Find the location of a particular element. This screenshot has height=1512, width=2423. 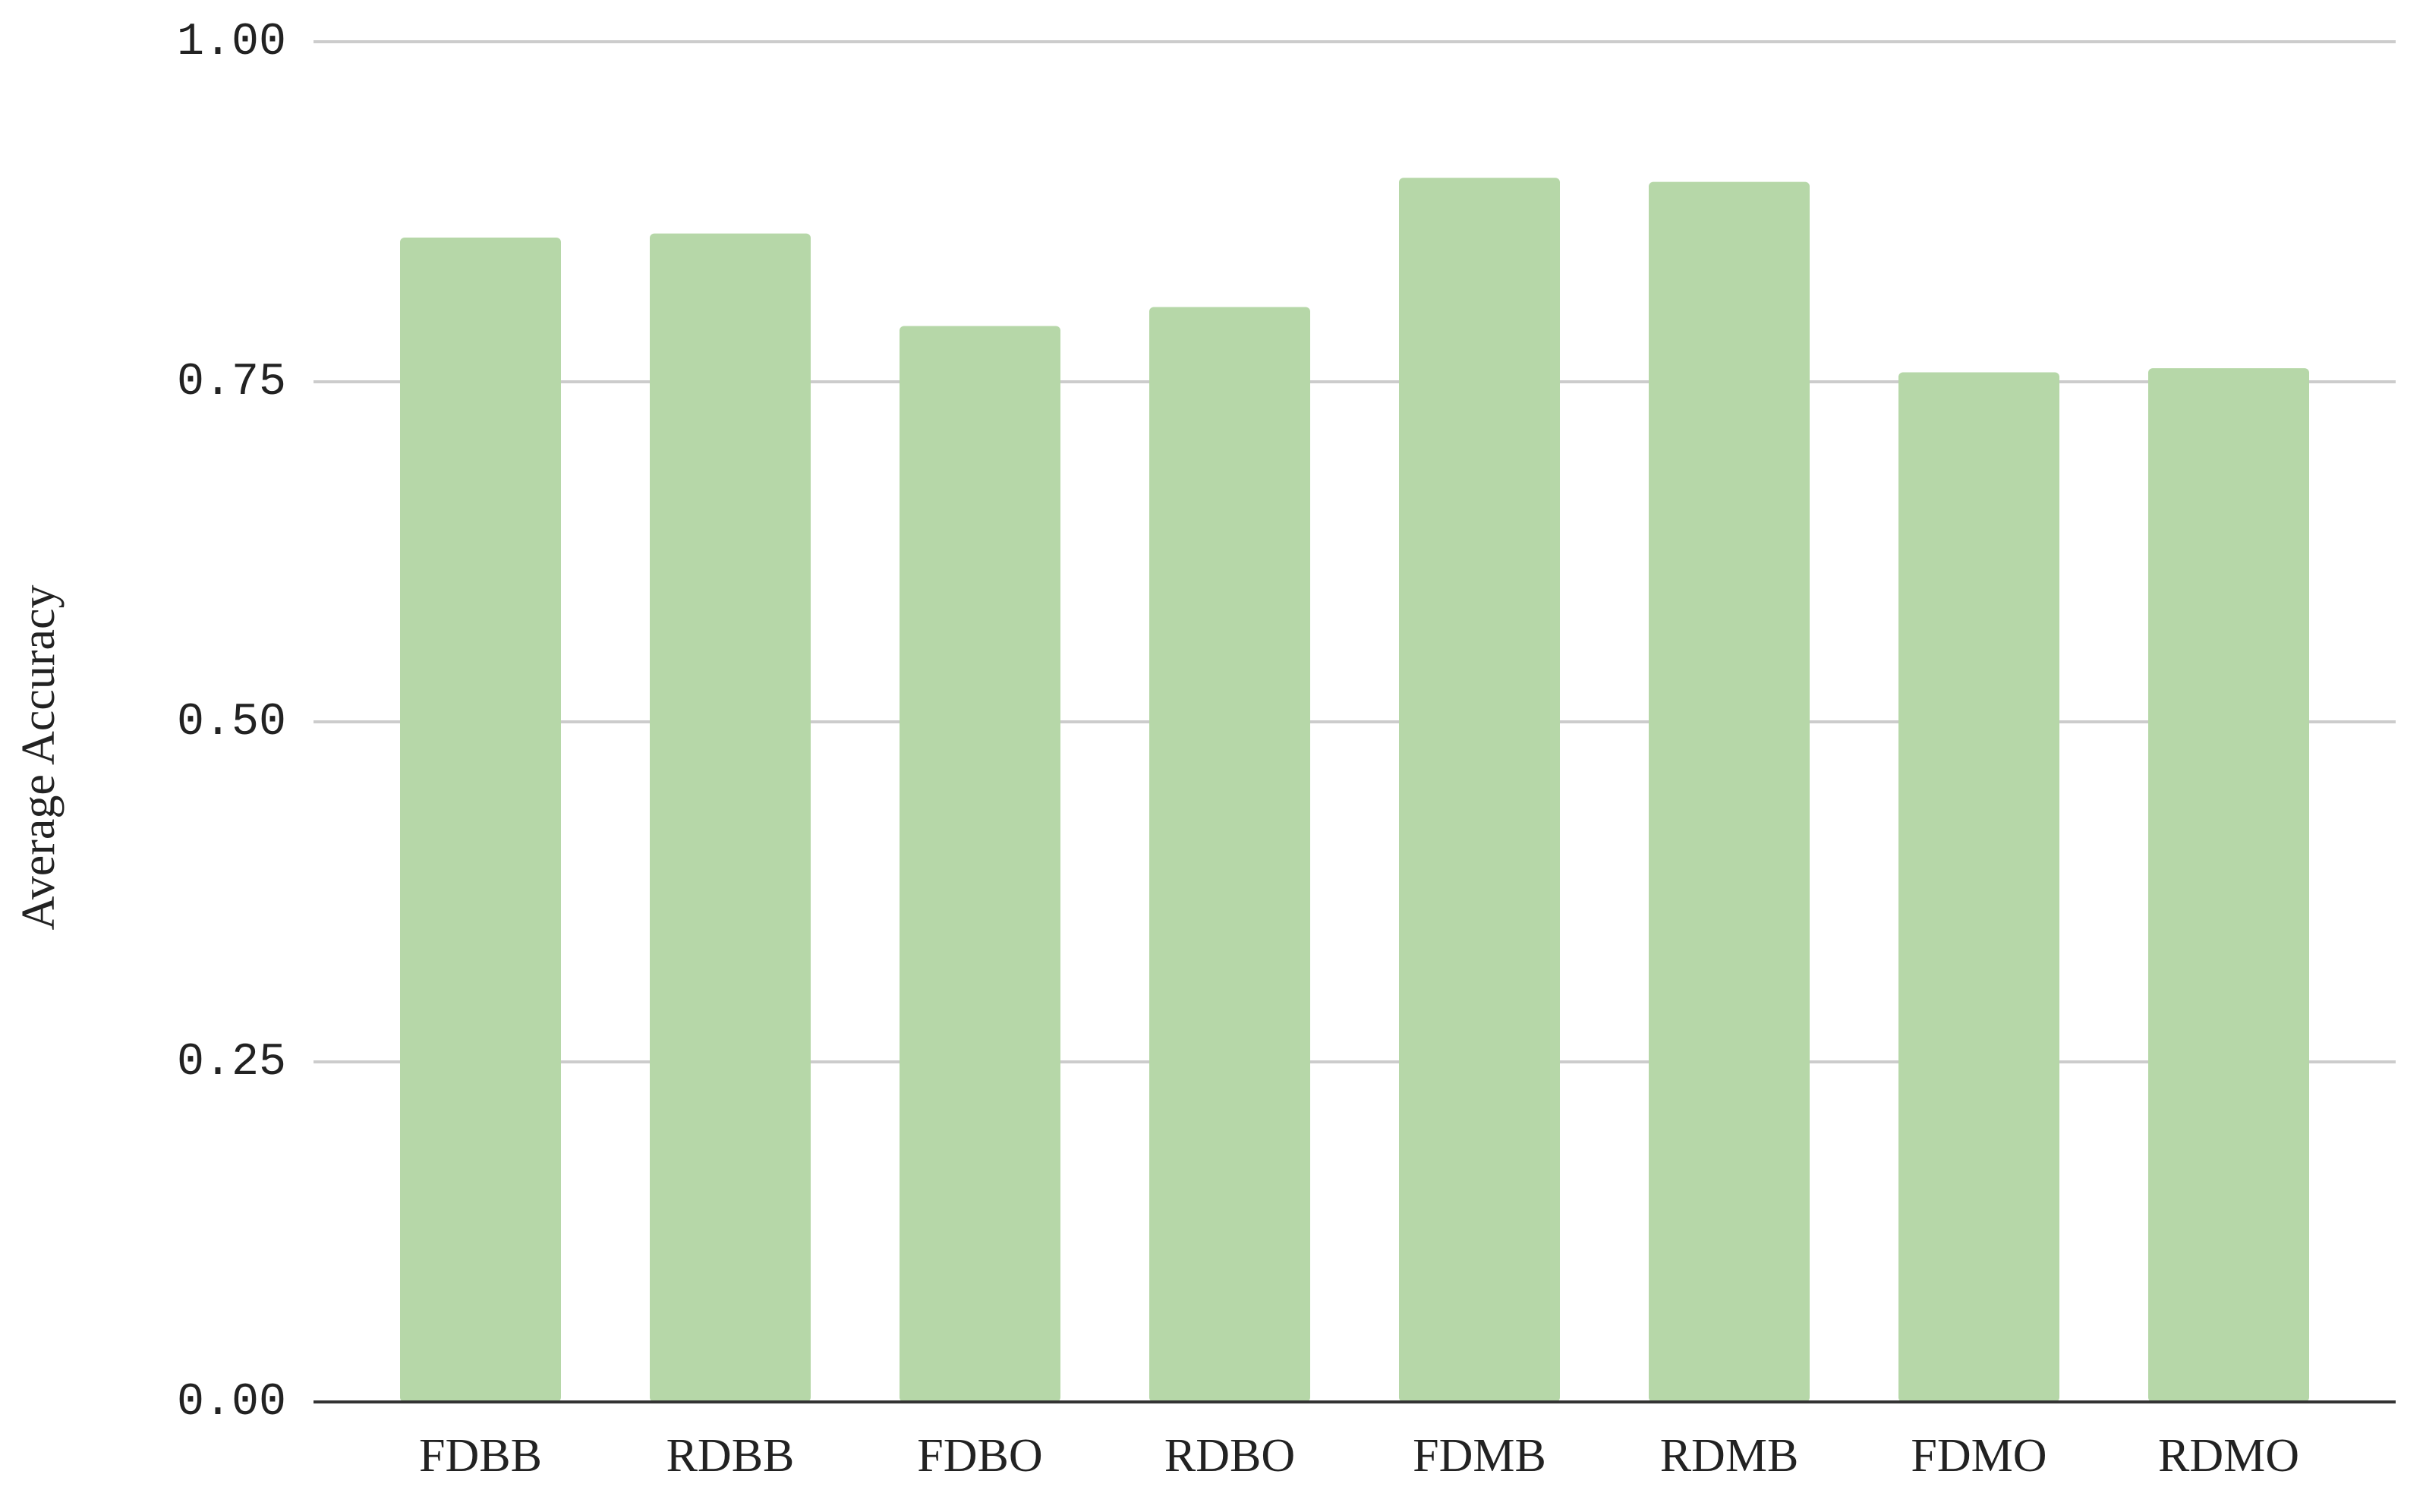

y-tick-label: 0.00 is located at coordinates (231, 1403).